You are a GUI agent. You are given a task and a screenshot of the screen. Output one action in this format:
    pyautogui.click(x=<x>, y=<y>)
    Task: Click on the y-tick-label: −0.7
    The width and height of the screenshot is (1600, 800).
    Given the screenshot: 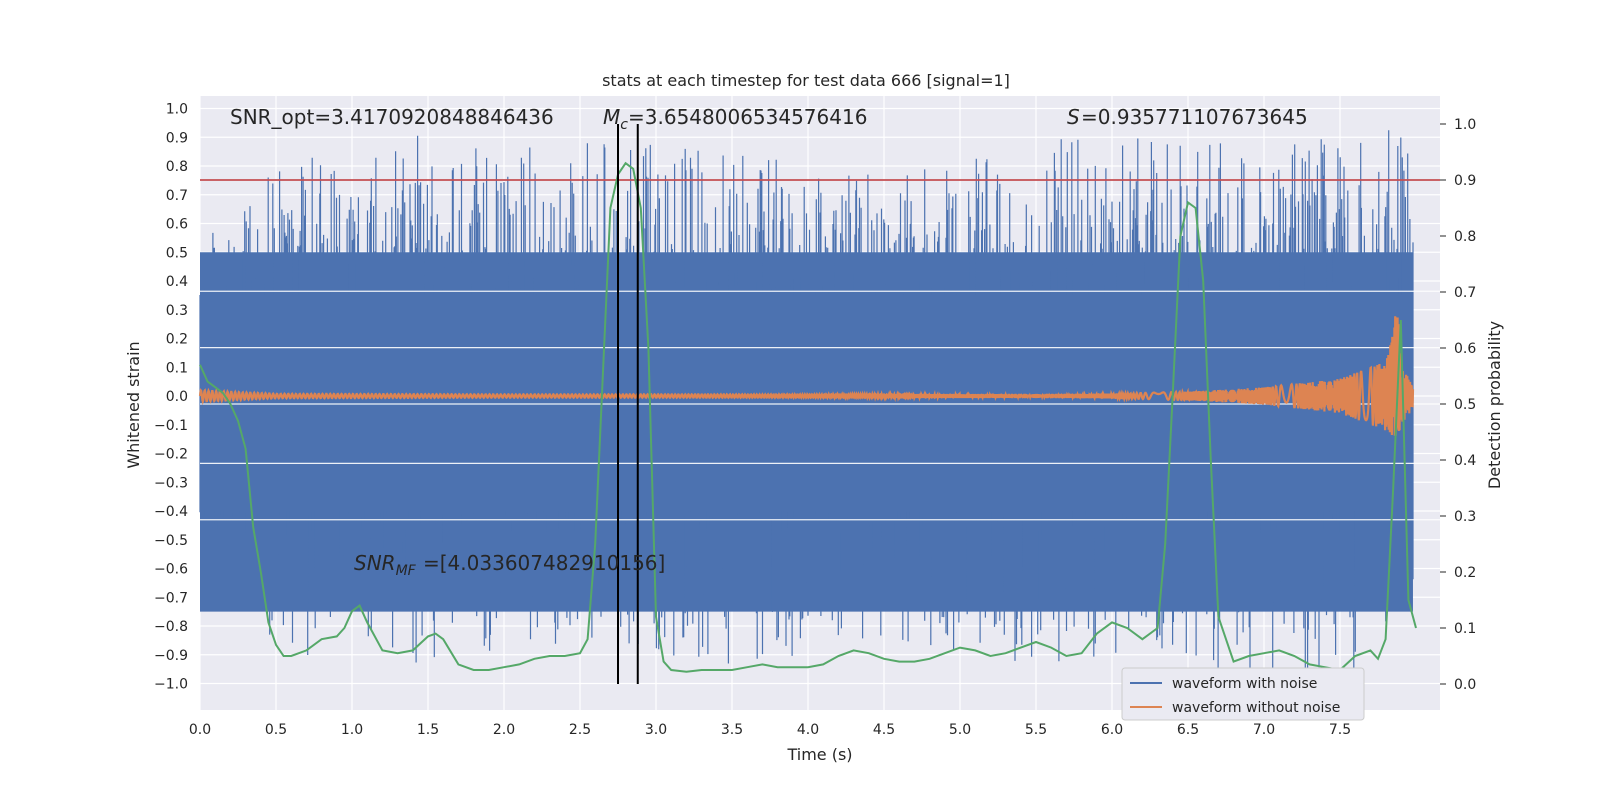 What is the action you would take?
    pyautogui.click(x=171, y=598)
    